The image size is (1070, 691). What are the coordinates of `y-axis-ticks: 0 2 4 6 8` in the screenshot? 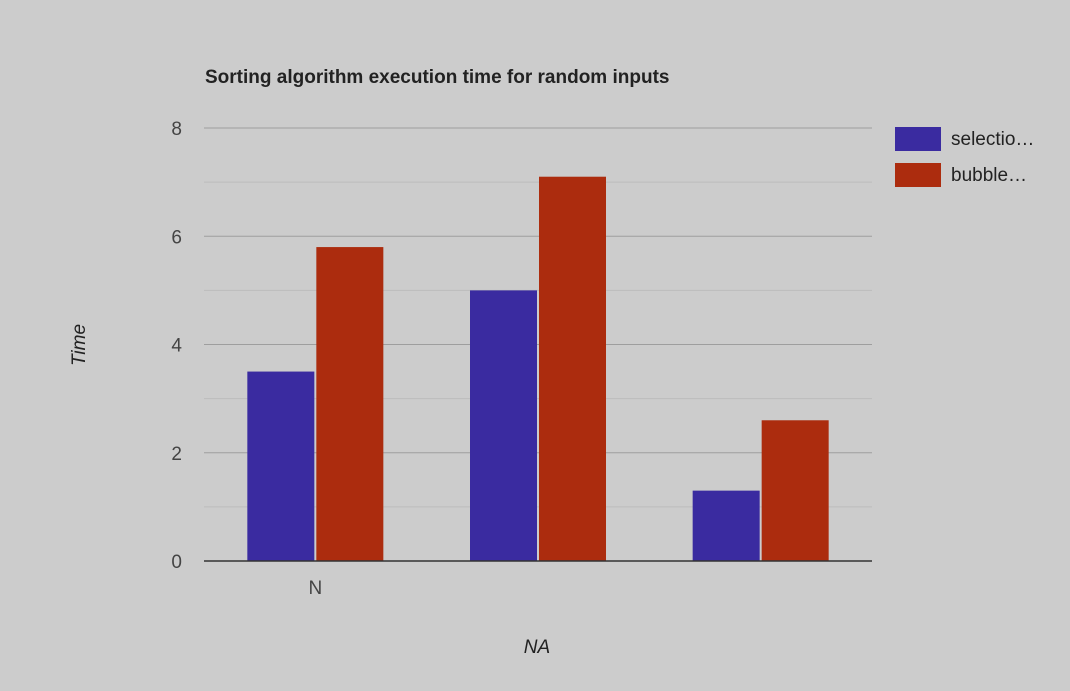 It's located at (176, 346).